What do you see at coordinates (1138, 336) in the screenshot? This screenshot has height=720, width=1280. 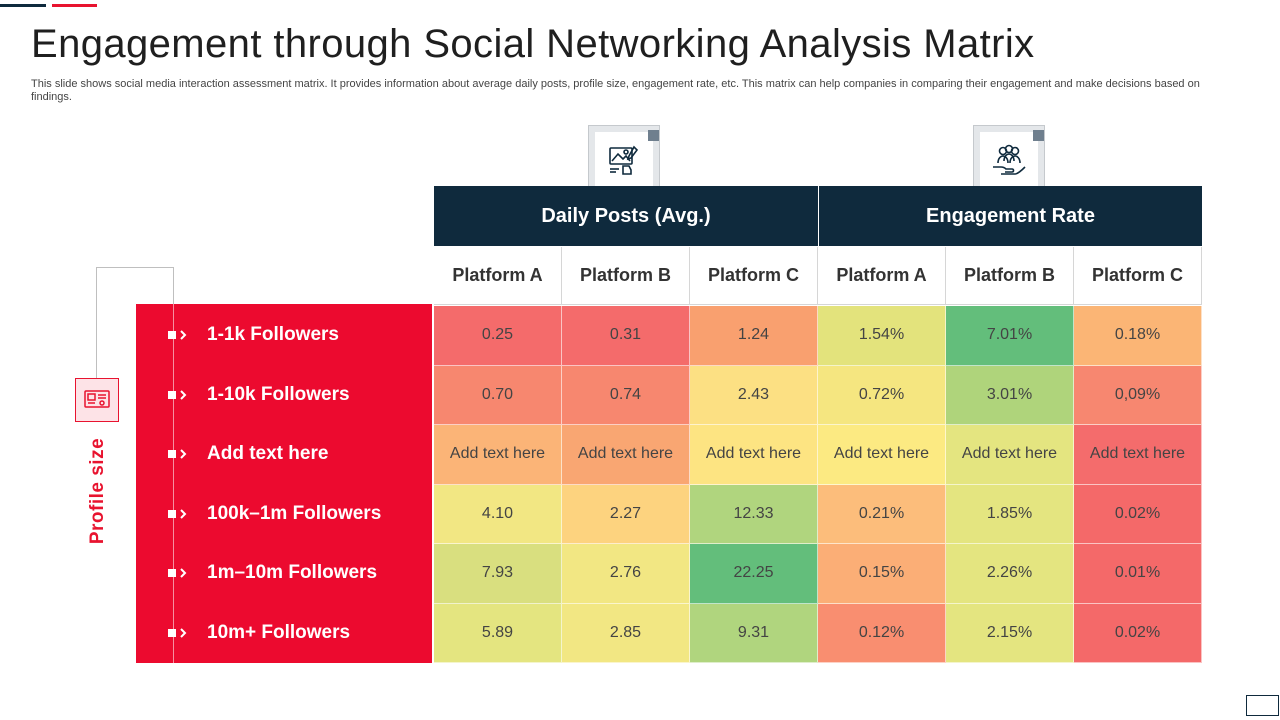 I see `matrix-cell: 0.18%` at bounding box center [1138, 336].